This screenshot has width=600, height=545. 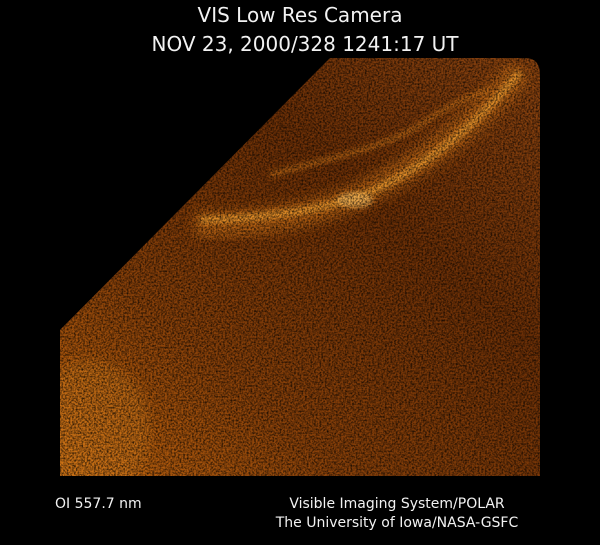 I want to click on wavelength-label: OI 557.7 nm, so click(x=98, y=504).